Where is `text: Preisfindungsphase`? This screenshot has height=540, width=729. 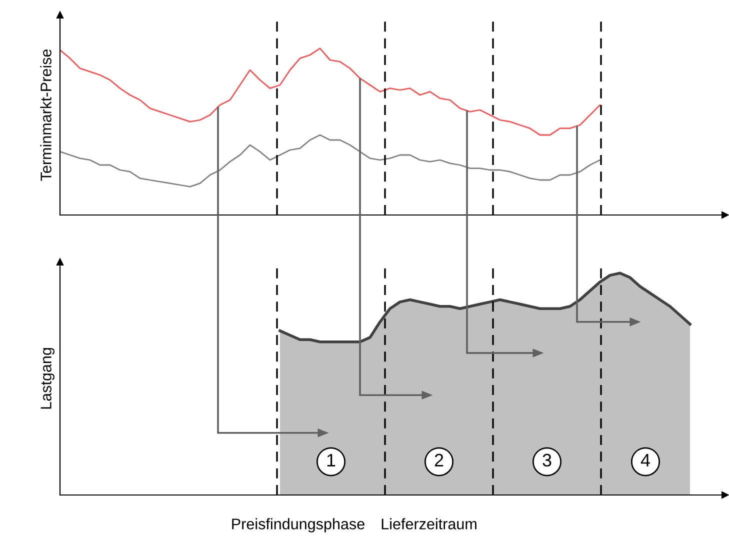 text: Preisfindungsphase is located at coordinates (298, 525).